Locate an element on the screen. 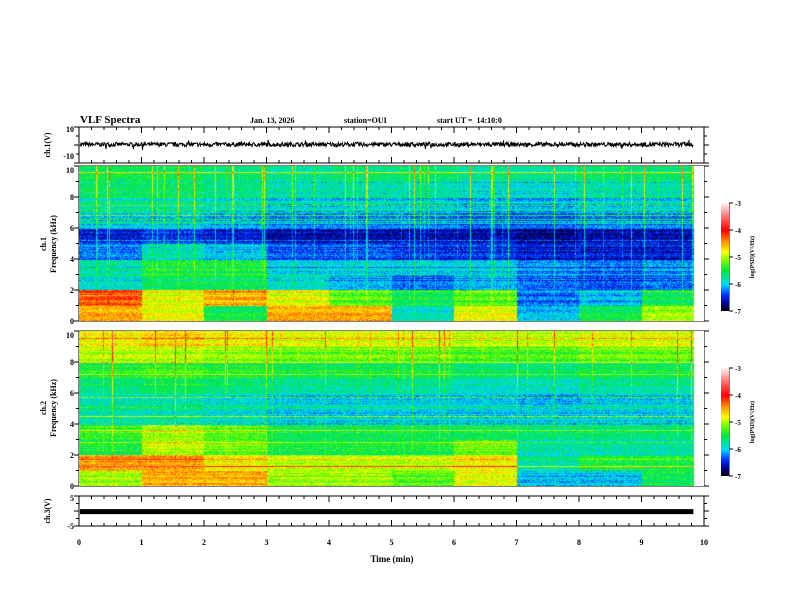  ch3-ytick-bottom: -5 is located at coordinates (70, 526).